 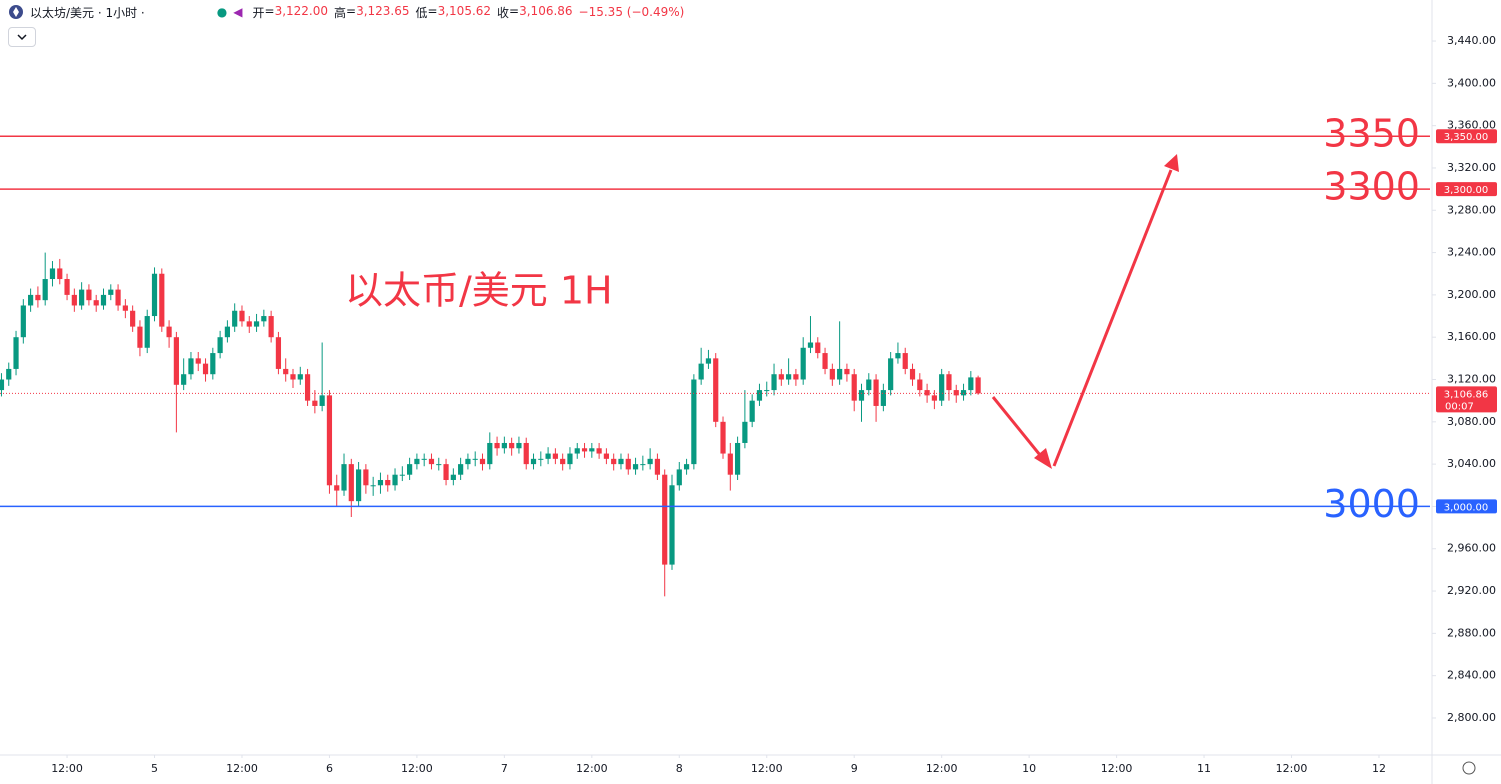 What do you see at coordinates (1029, 768) in the screenshot?
I see `x-tick-label: 10` at bounding box center [1029, 768].